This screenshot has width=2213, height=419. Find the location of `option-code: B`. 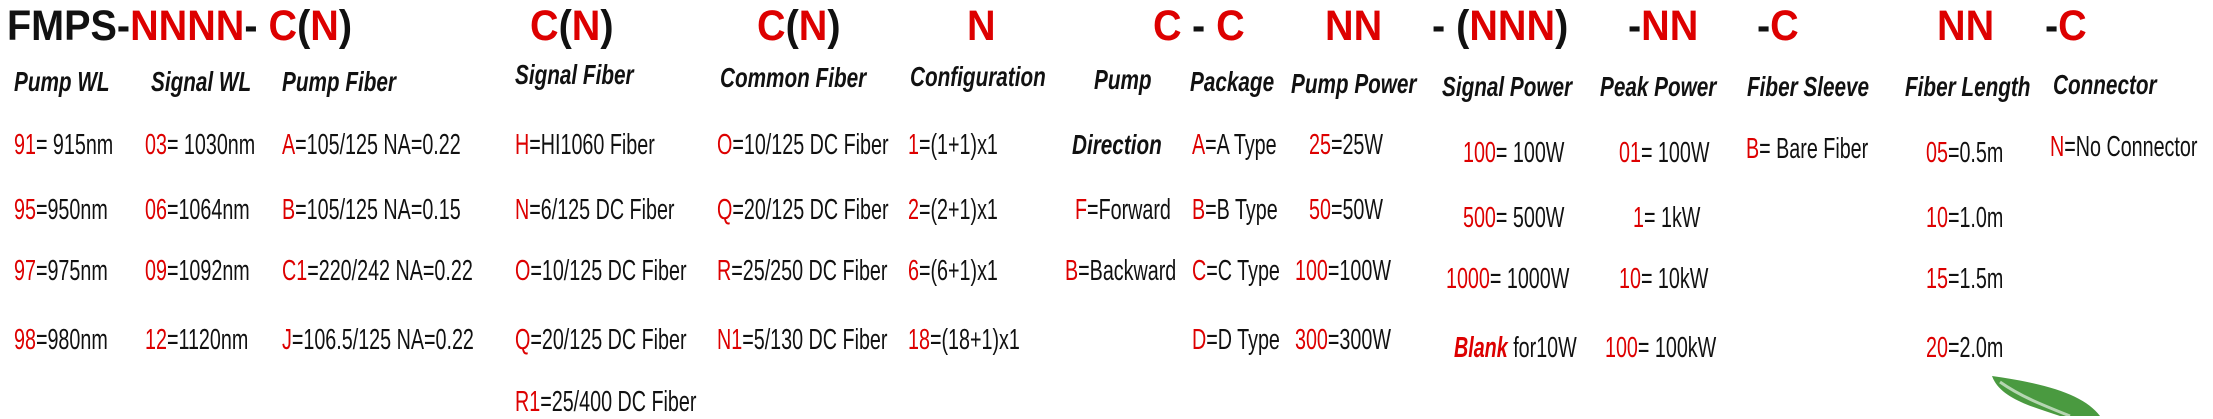

option-code: B is located at coordinates (1072, 271).